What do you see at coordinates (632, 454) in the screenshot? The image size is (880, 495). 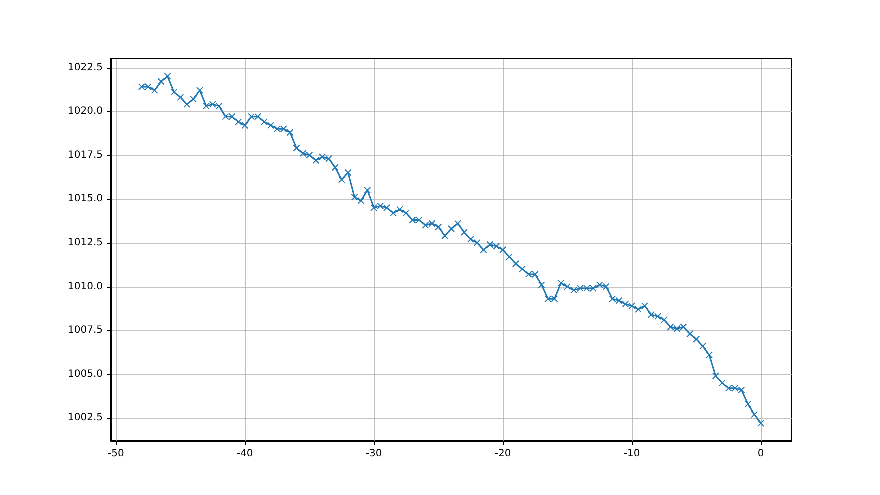 I see `x-tick-label: -10` at bounding box center [632, 454].